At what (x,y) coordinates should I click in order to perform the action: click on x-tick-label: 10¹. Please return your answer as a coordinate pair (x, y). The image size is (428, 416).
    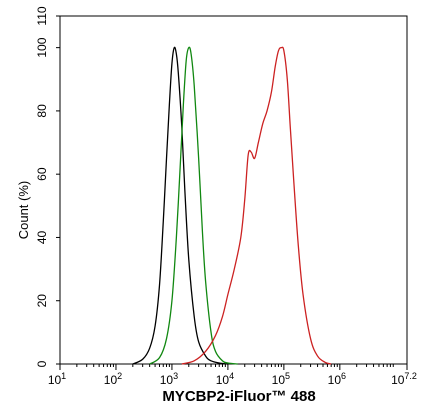
    Looking at the image, I should click on (57, 379).